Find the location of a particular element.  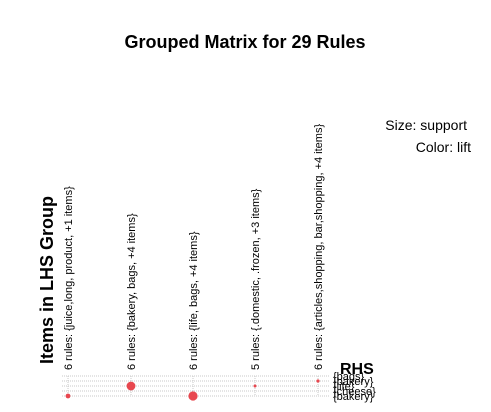

rhs-labels: {bags}{bakery}{life}{cheese}{bakery} is located at coordinates (354, 387).